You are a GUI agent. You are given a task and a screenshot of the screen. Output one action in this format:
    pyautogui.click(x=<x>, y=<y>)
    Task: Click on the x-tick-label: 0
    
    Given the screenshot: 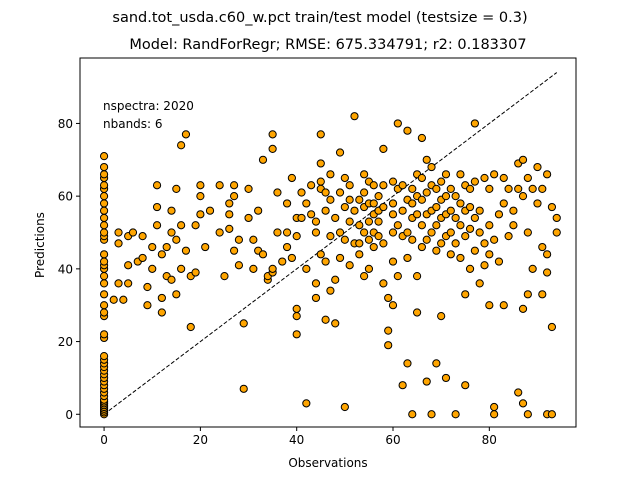 What is the action you would take?
    pyautogui.click(x=104, y=440)
    